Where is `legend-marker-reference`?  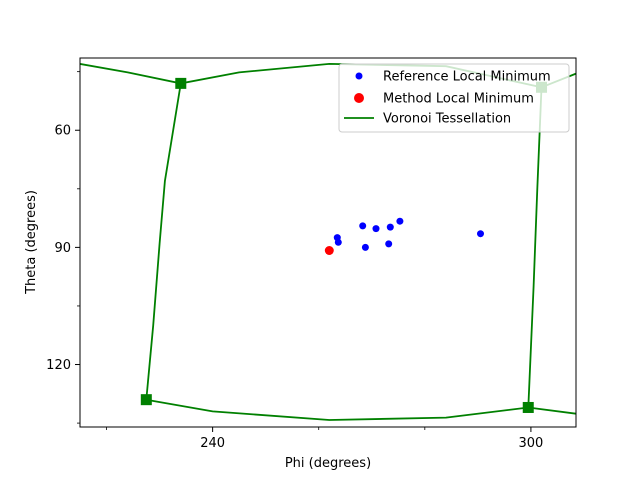
legend-marker-reference is located at coordinates (359, 76).